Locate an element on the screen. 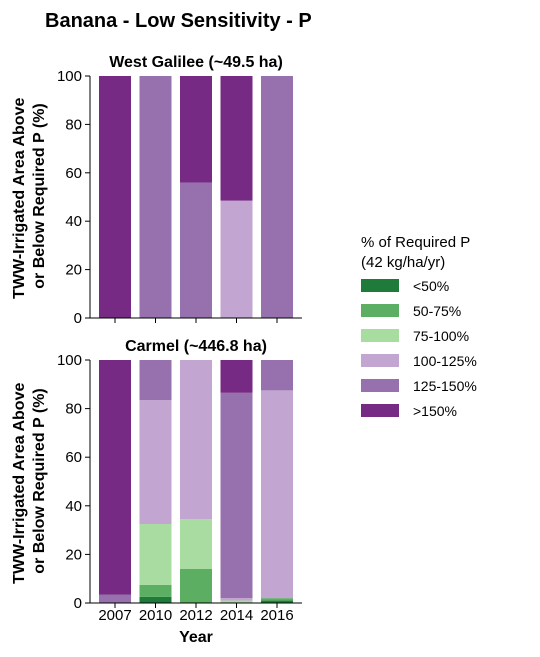  x-tick-label-2014: 2014 is located at coordinates (236, 615).